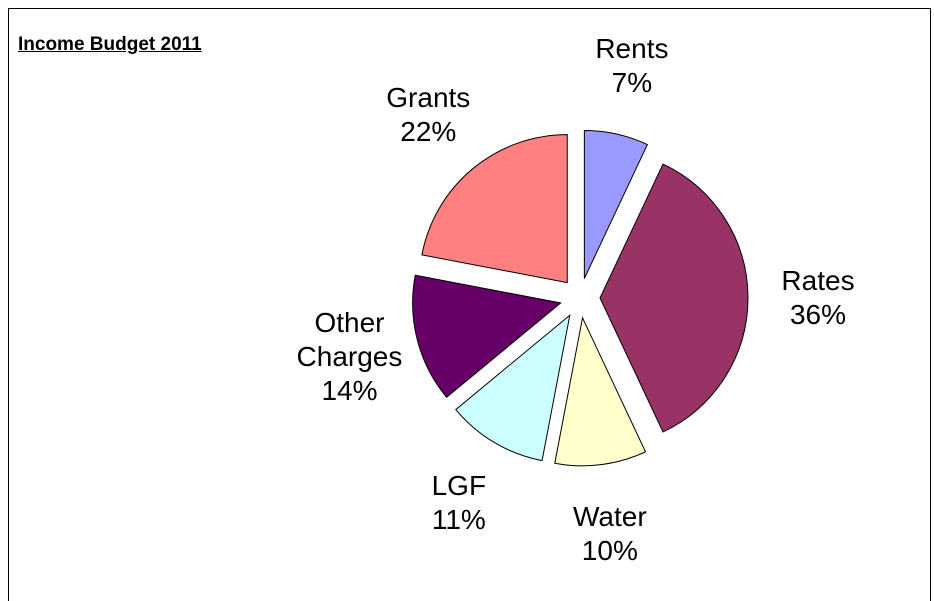  What do you see at coordinates (632, 82) in the screenshot?
I see `slice-label-value: 7%` at bounding box center [632, 82].